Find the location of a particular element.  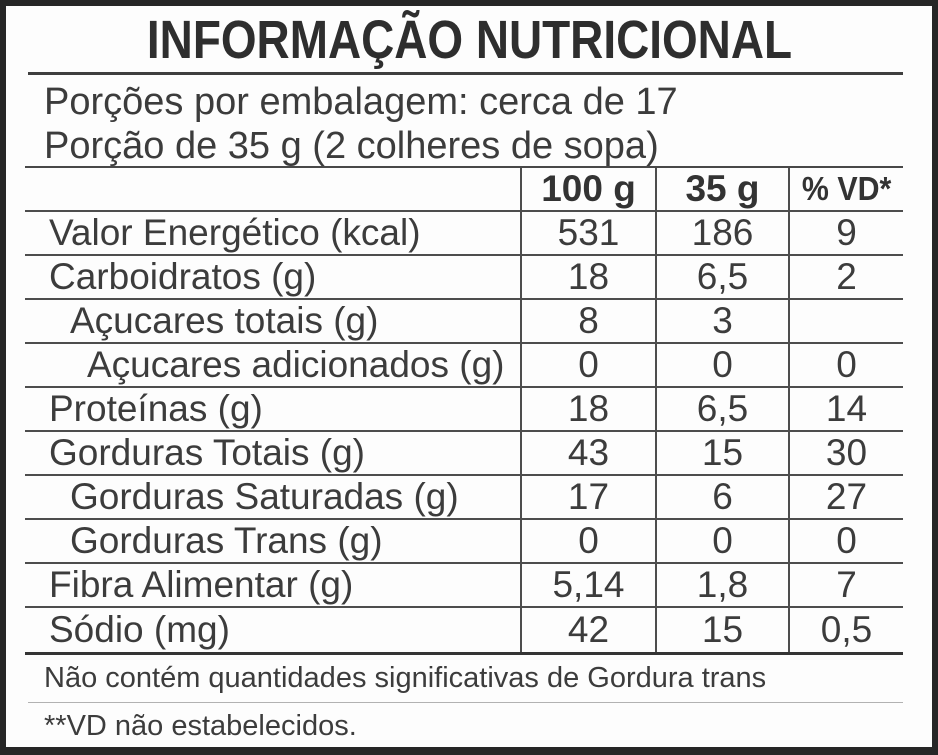

nutrient-label: Fibra Alimentar (g) is located at coordinates (201, 584).